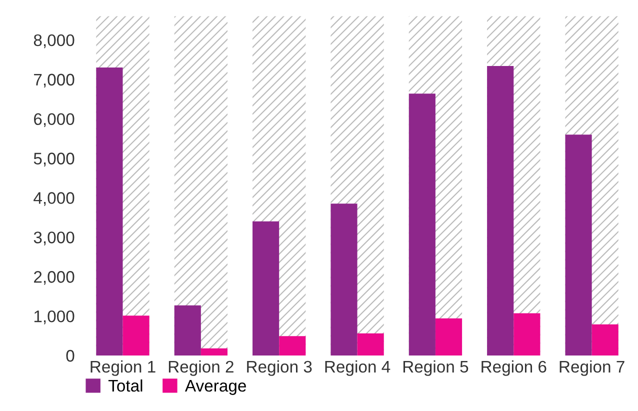  I want to click on x-tick-label: Region 6, so click(514, 368).